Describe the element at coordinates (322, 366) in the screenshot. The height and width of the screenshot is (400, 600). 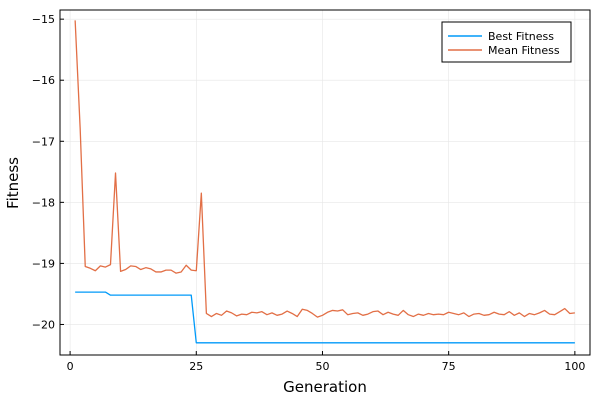
I see `x-tick-label: 50` at that location.